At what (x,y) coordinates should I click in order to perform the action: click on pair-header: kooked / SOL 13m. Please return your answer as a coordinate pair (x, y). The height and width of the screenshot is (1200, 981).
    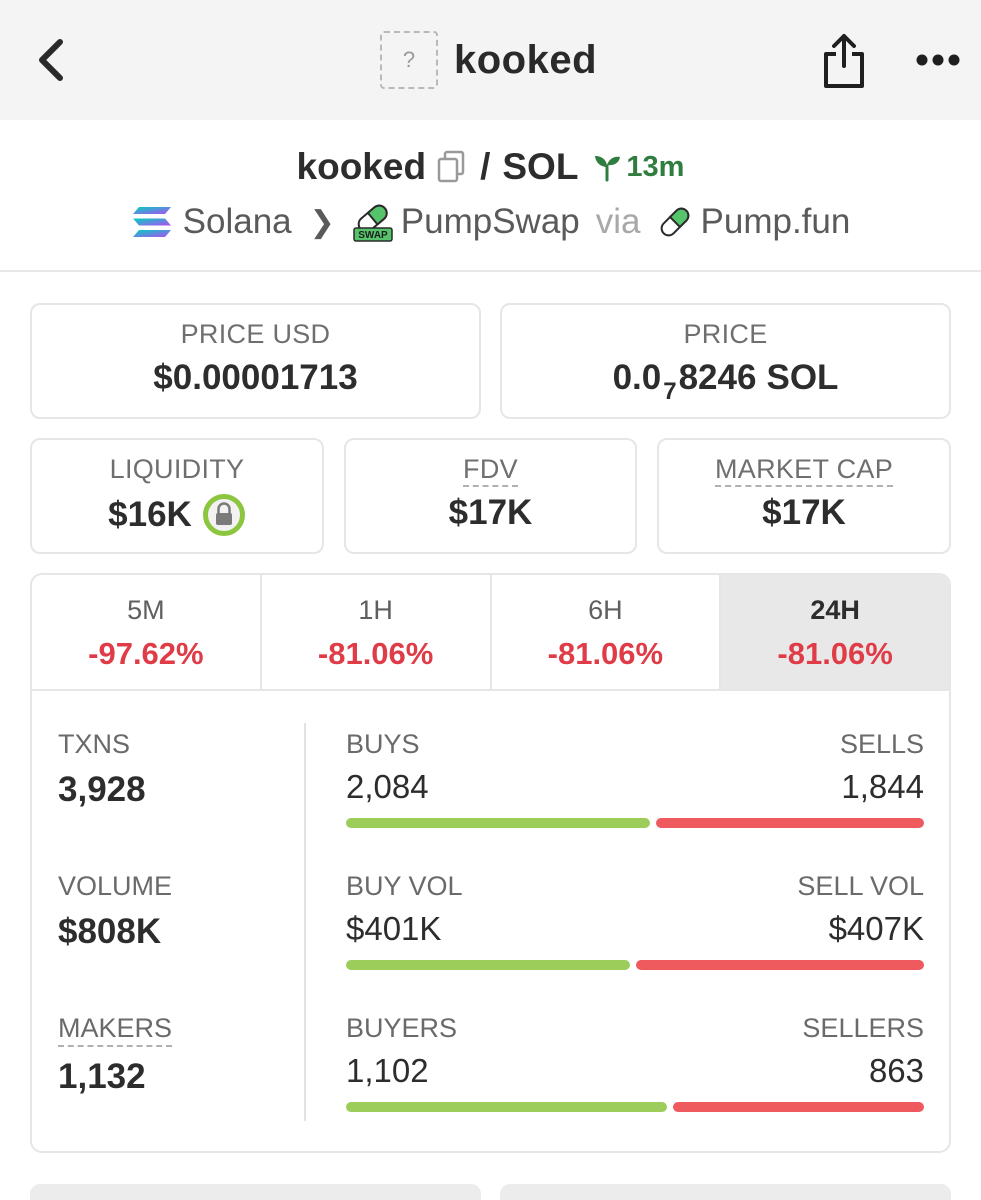
    Looking at the image, I should click on (490, 167).